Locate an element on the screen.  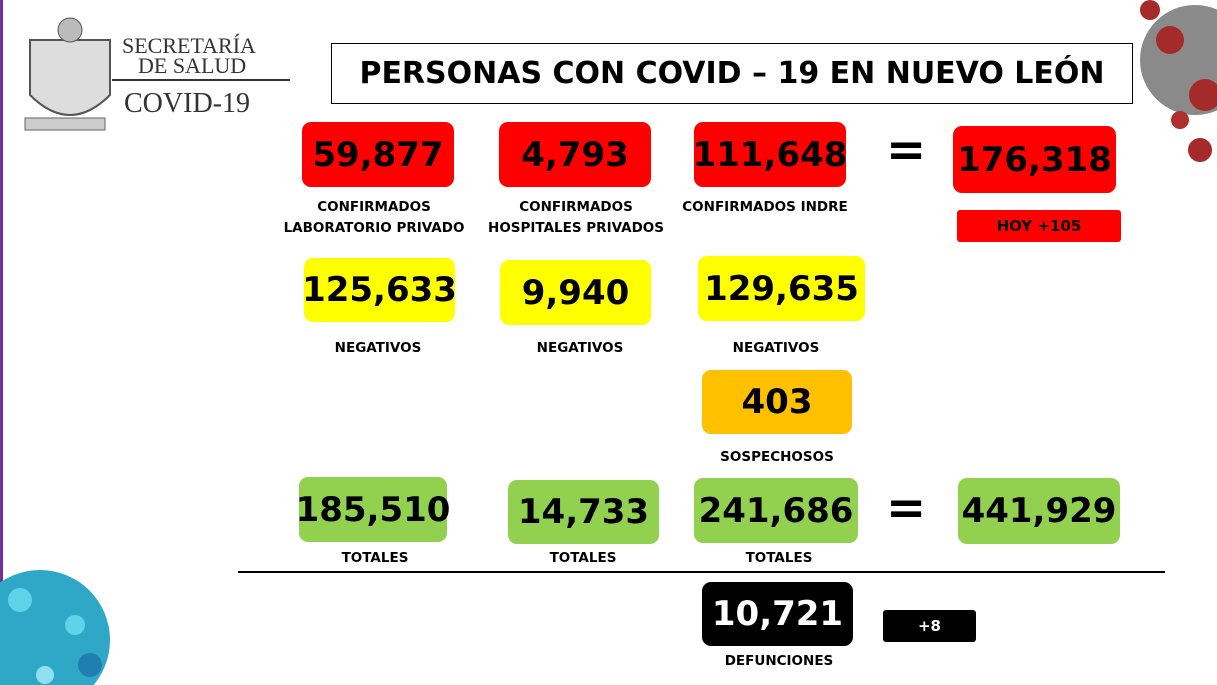
edge-bar is located at coordinates (1, 342).